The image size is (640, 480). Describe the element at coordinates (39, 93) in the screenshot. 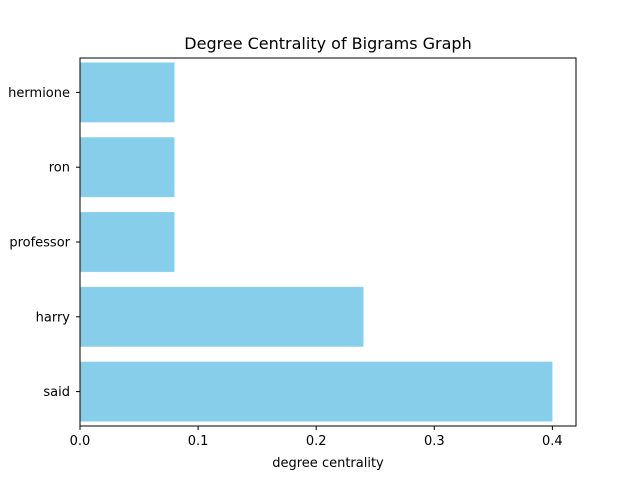

I see `y-tick-label: hermione` at that location.